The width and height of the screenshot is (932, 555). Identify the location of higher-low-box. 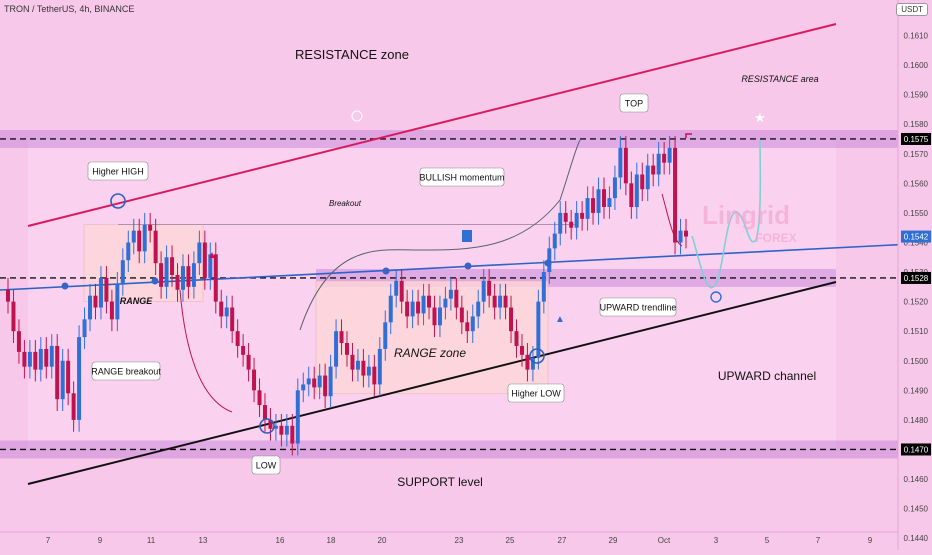
(536, 393).